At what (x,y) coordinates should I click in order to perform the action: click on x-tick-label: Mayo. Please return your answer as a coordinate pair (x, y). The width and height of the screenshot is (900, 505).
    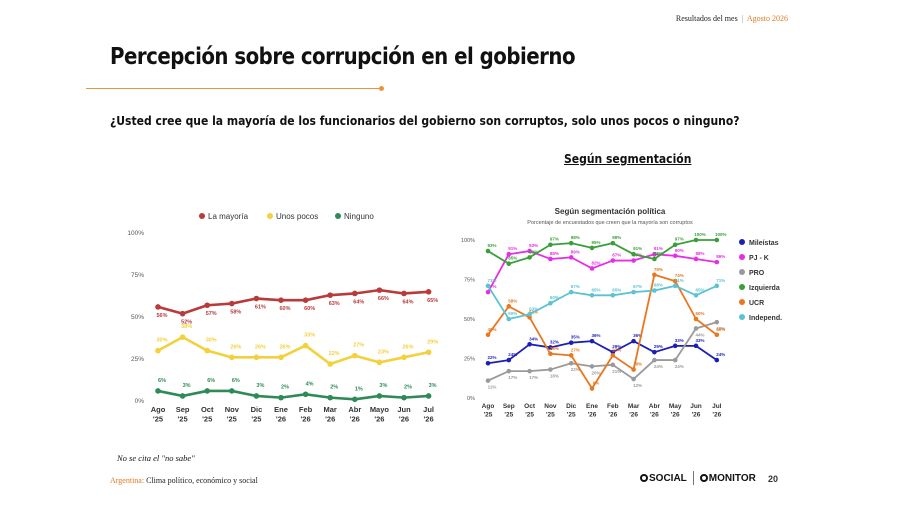
    Looking at the image, I should click on (380, 409).